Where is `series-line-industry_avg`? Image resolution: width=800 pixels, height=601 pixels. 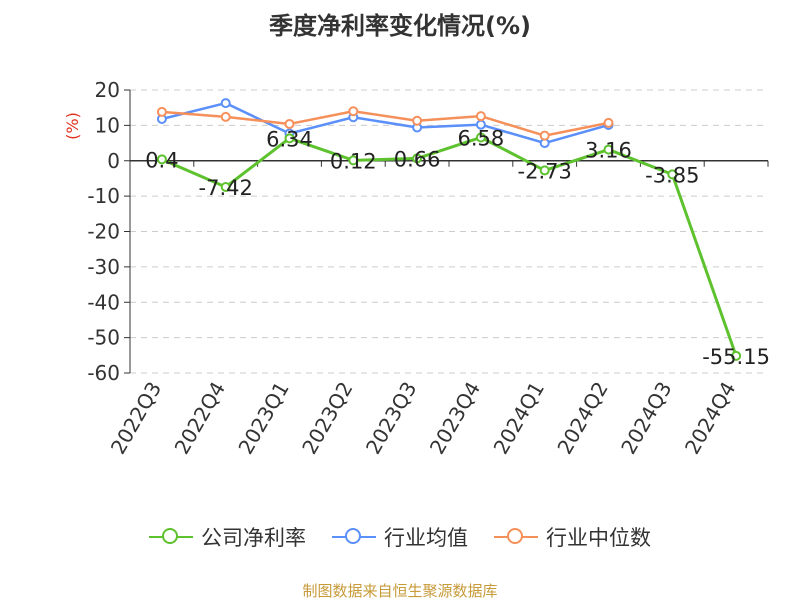
series-line-industry_avg is located at coordinates (385, 123).